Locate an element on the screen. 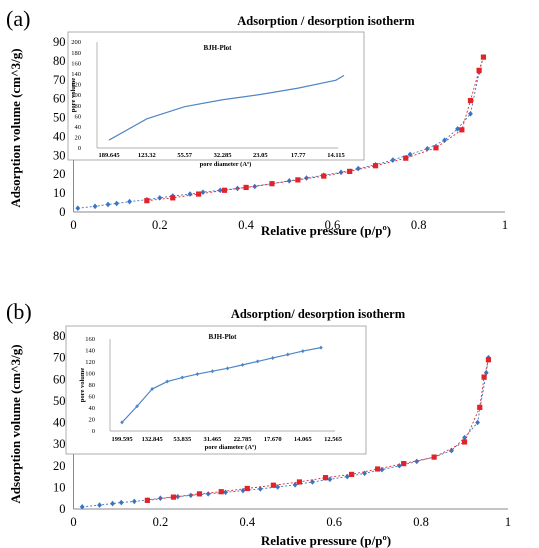  inset-y-tick-label: 100 is located at coordinates (76, 95).